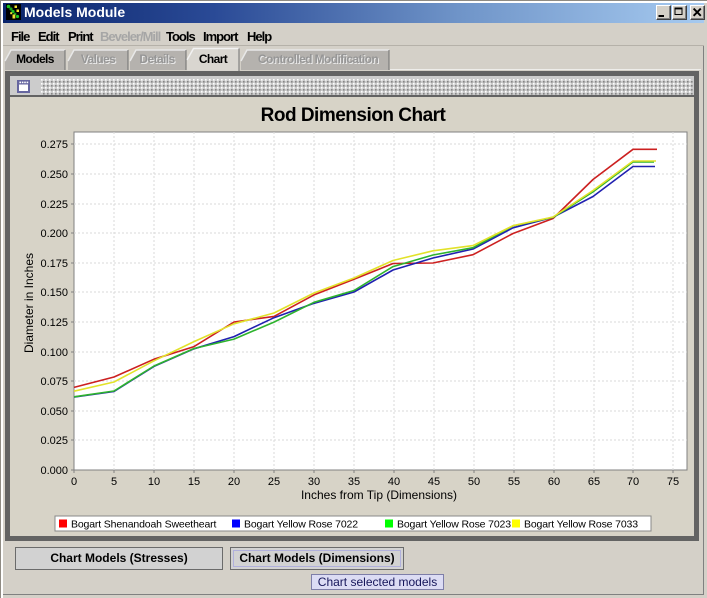 The width and height of the screenshot is (707, 598). I want to click on svg-text: 20, so click(234, 482).